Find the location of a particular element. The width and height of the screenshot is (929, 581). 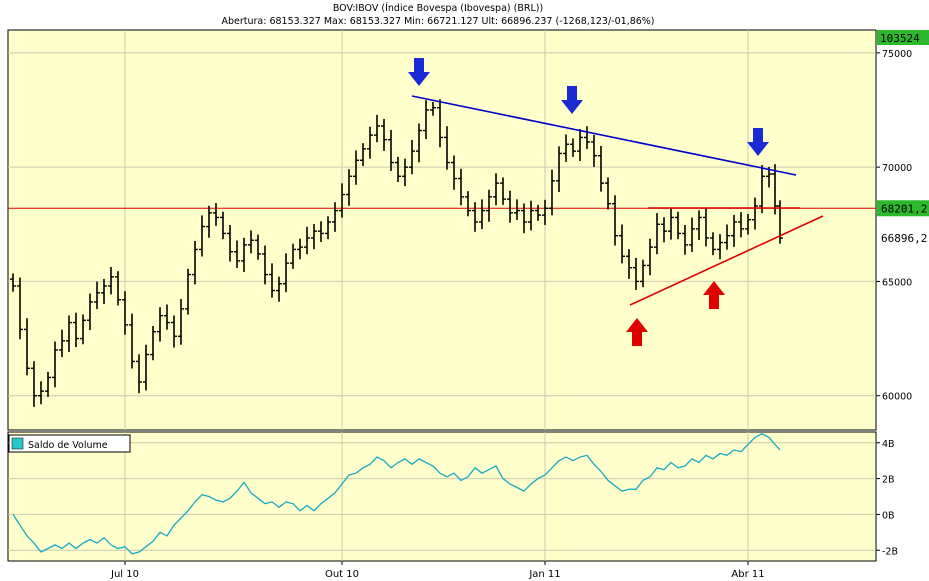

volume-legend-swatch is located at coordinates (17, 443).